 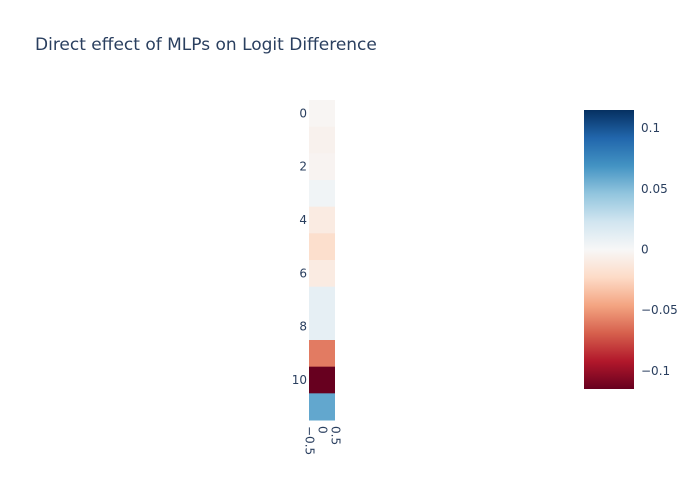 I want to click on colorbar-tick-label: 0.05, so click(x=654, y=189).